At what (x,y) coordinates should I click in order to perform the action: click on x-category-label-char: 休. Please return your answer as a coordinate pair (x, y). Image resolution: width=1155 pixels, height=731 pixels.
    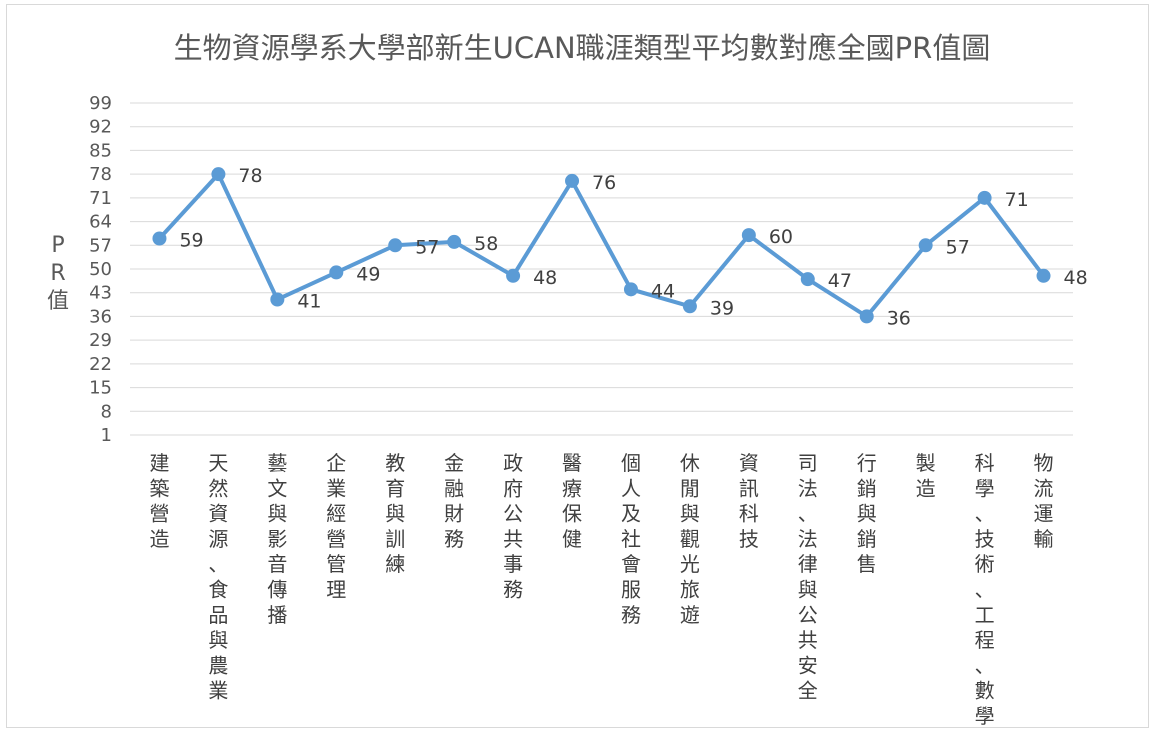
    Looking at the image, I should click on (690, 463).